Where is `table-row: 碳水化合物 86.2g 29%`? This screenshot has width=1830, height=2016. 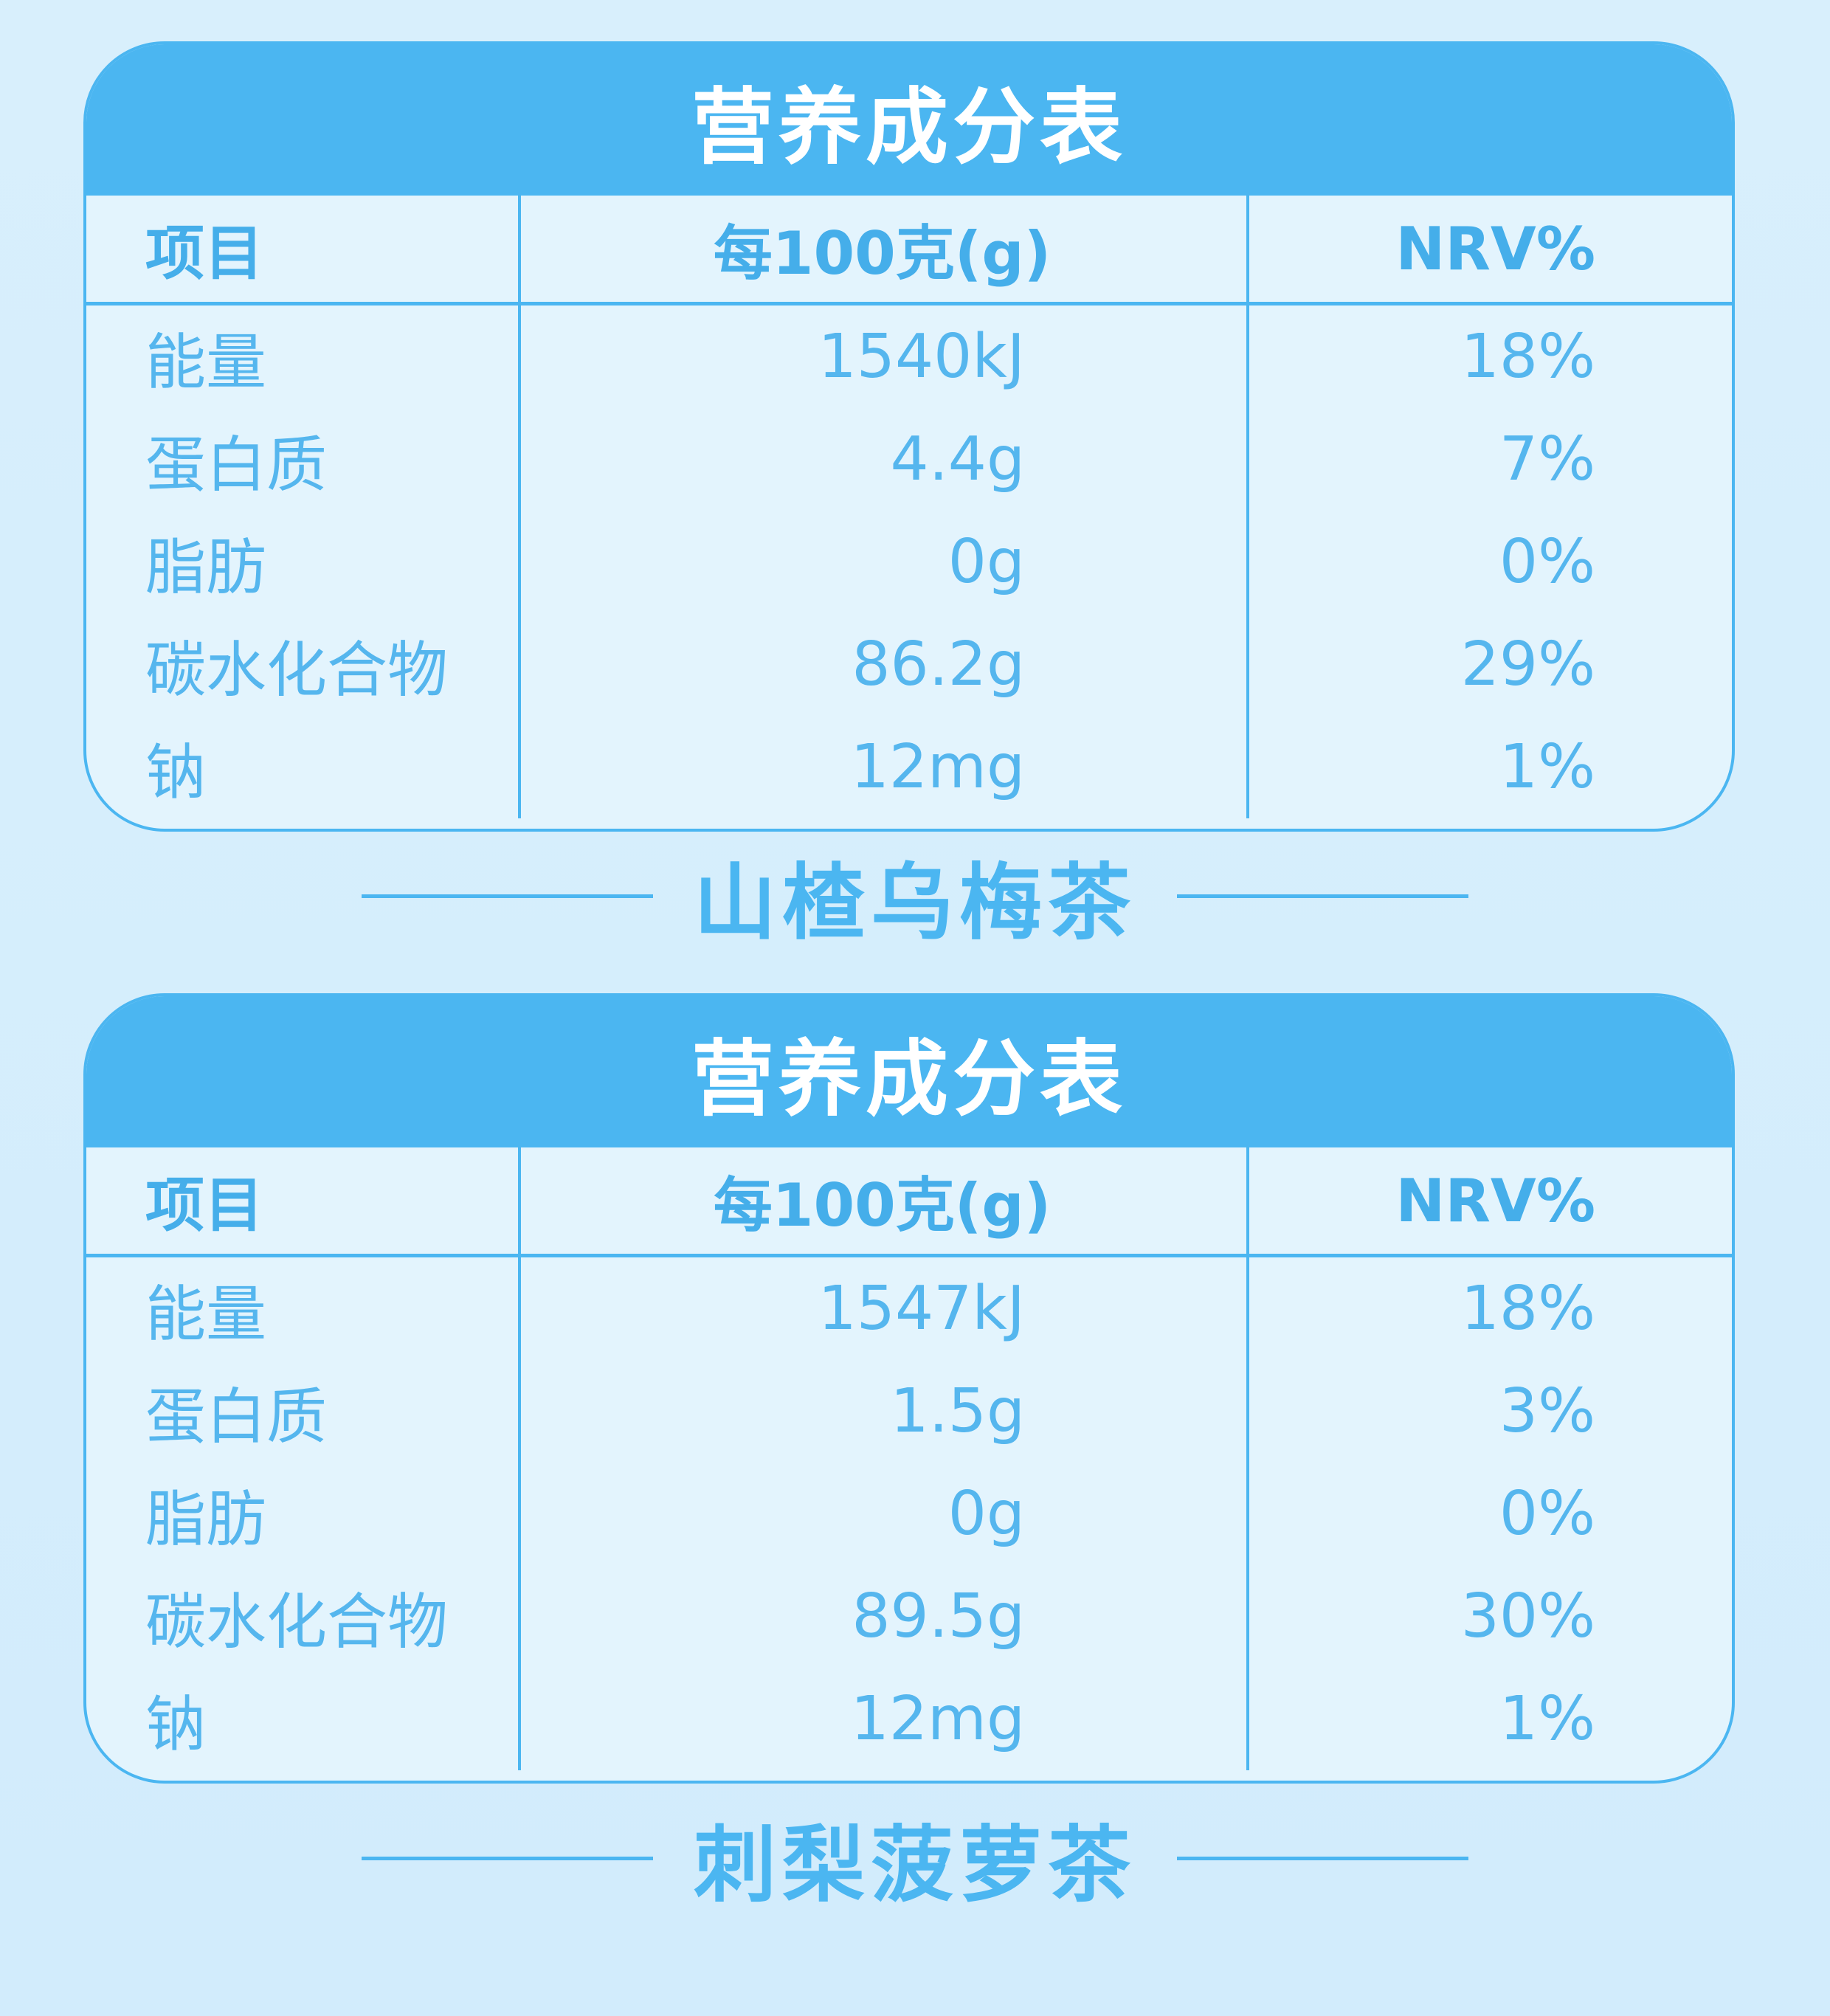
table-row: 碳水化合物 86.2g 29% is located at coordinates (909, 665).